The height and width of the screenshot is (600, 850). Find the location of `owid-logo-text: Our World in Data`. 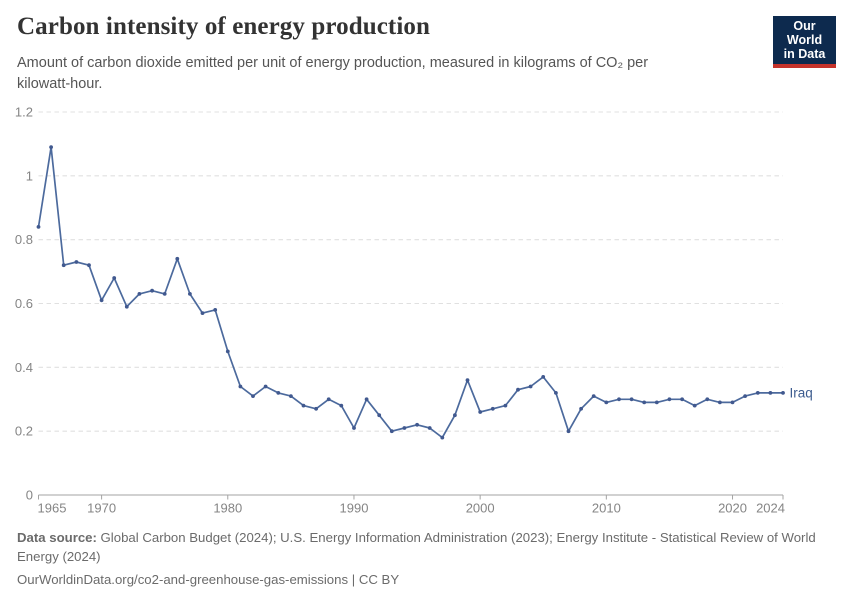

owid-logo-text: Our World in Data is located at coordinates (804, 40).